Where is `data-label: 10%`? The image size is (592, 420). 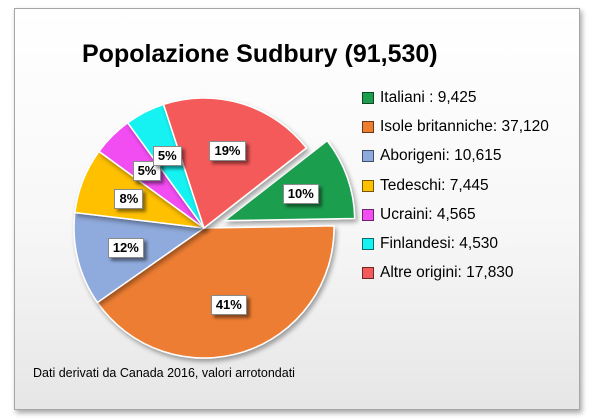
data-label: 10% is located at coordinates (300, 193).